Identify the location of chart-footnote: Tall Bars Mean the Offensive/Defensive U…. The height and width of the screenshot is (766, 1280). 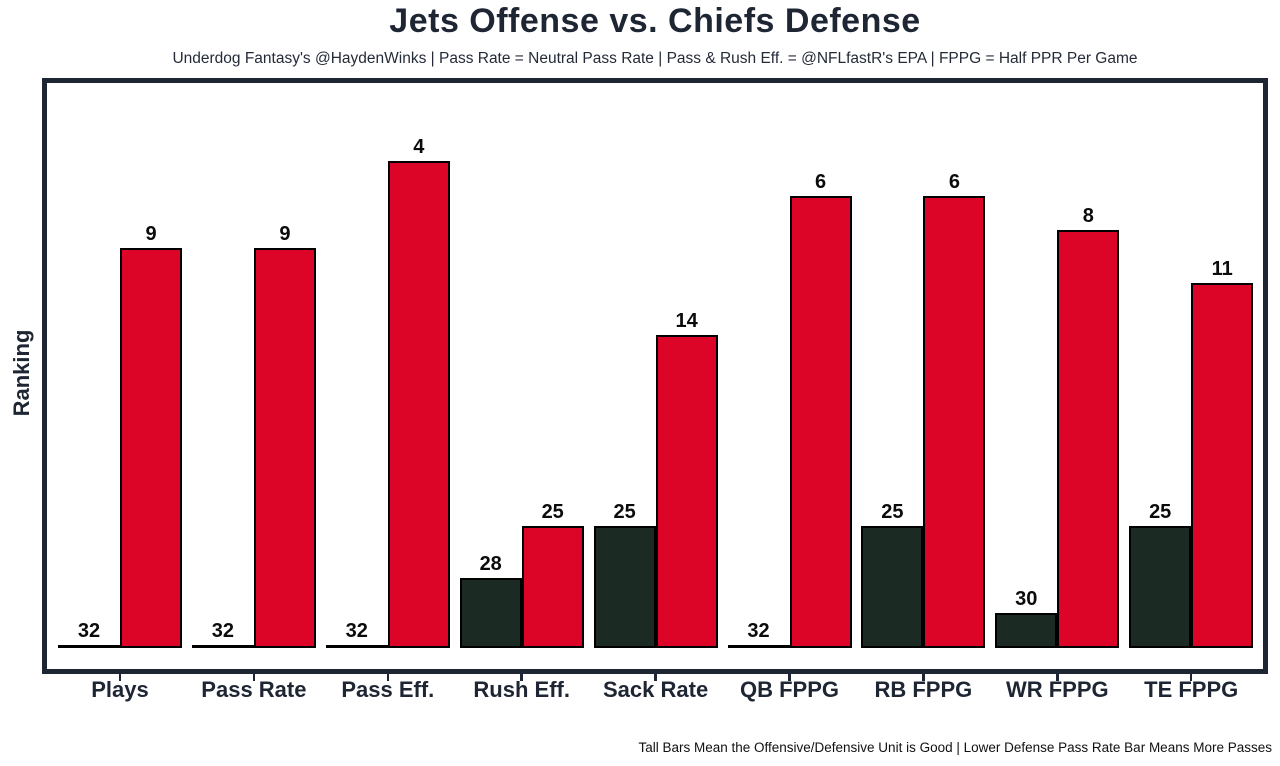
(955, 747).